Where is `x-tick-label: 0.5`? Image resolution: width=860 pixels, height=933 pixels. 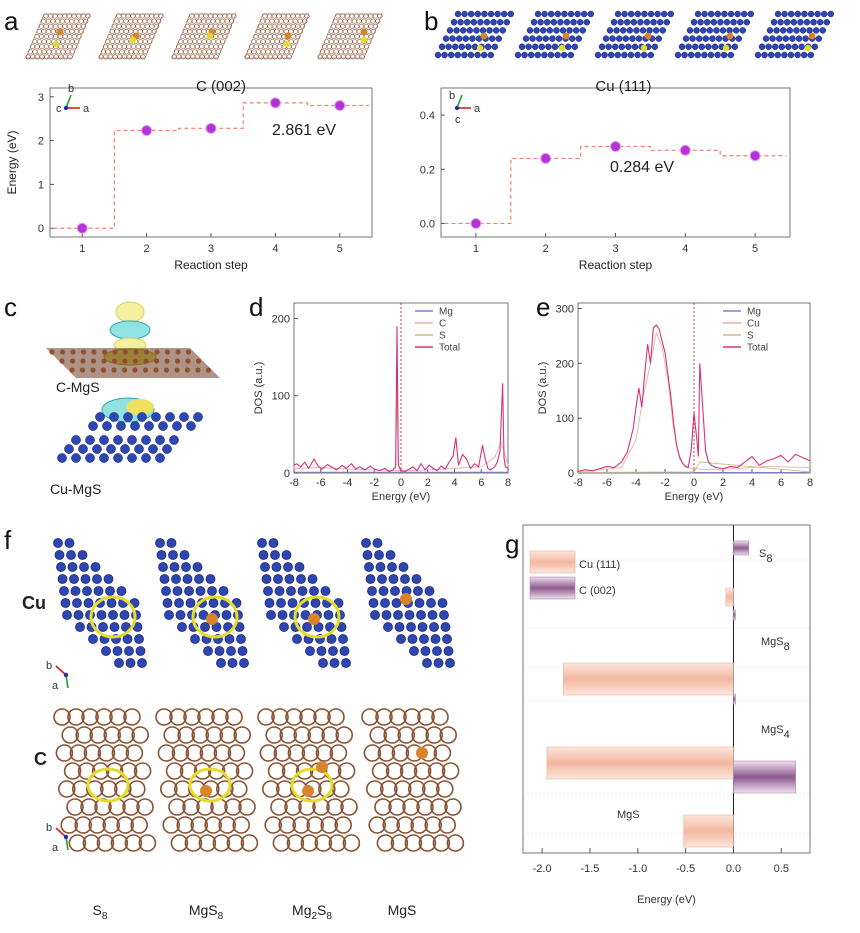
x-tick-label: 0.5 is located at coordinates (781, 869).